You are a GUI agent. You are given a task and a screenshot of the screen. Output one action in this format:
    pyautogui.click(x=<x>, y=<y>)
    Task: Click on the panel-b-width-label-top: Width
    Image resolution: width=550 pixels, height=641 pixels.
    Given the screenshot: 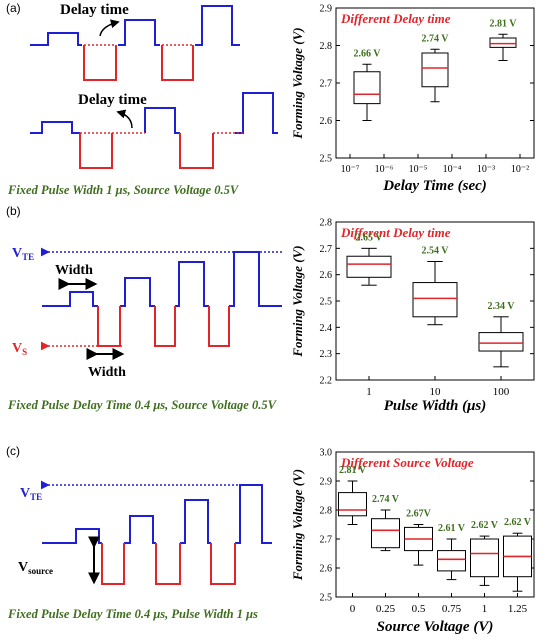 What is the action you would take?
    pyautogui.click(x=74, y=270)
    